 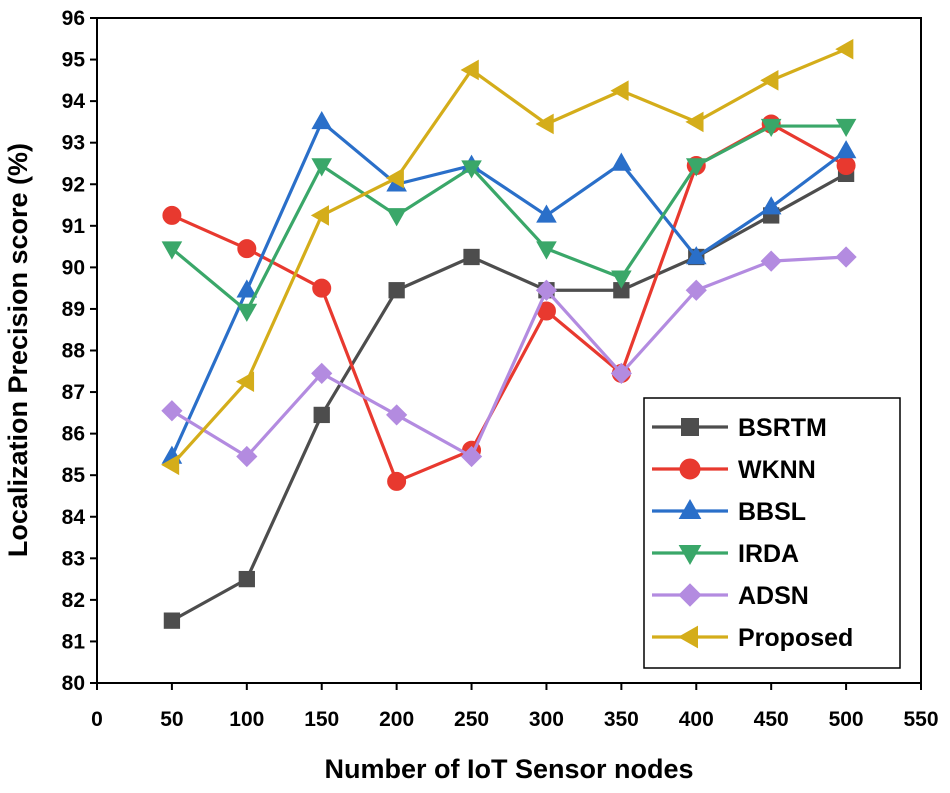 I want to click on legend-label-adsn: ADSN, so click(x=773, y=596).